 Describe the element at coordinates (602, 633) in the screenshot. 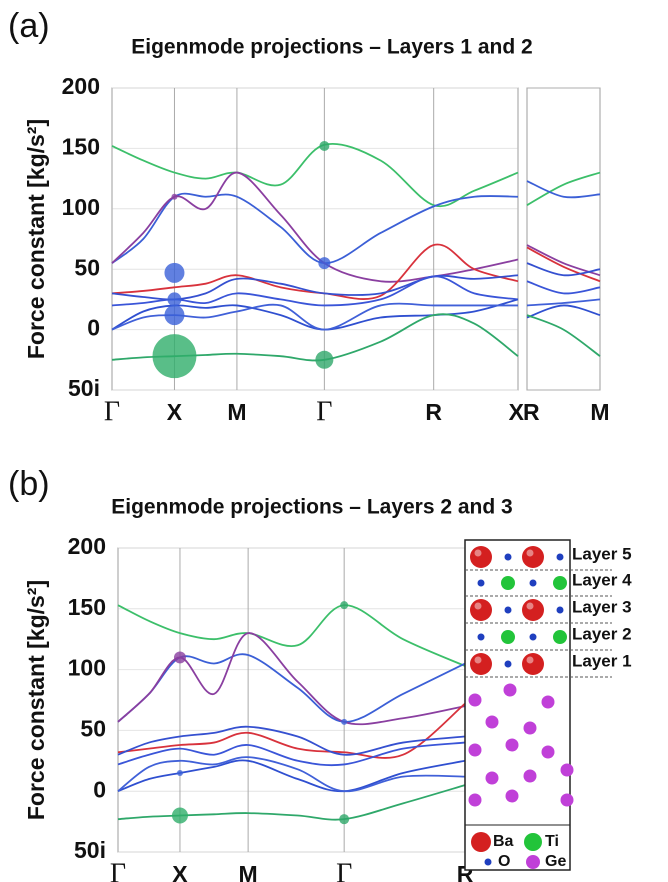

I see `layer-label: Layer 2` at that location.